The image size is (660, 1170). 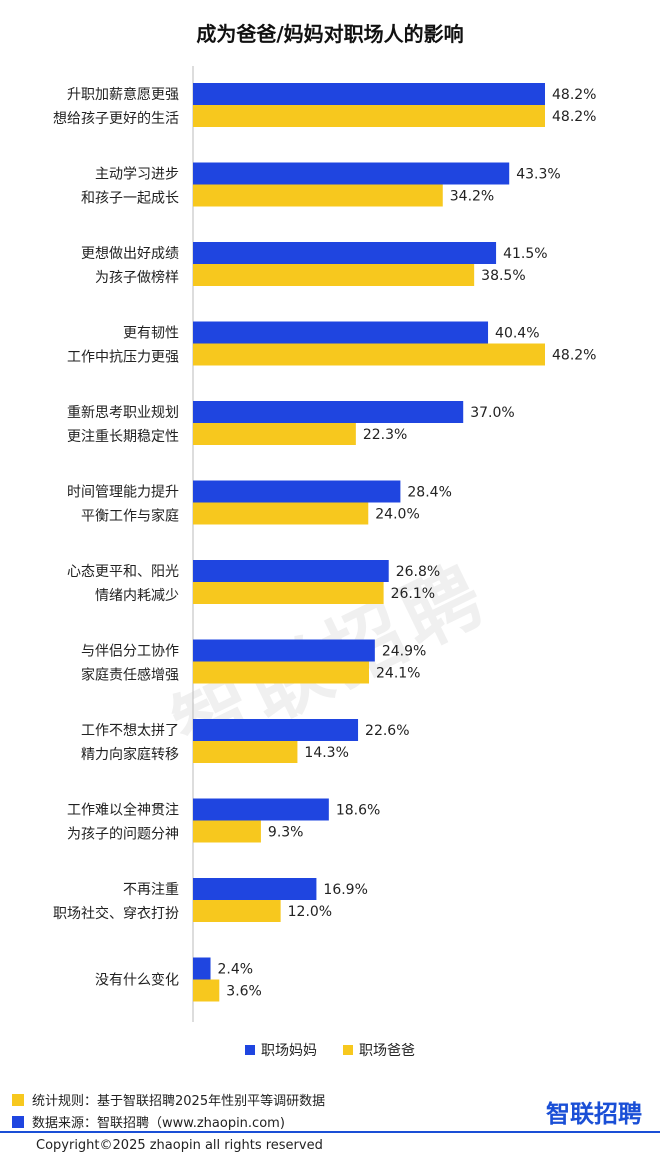 What do you see at coordinates (404, 652) in the screenshot?
I see `data-label-mothers-7: 24.9%` at bounding box center [404, 652].